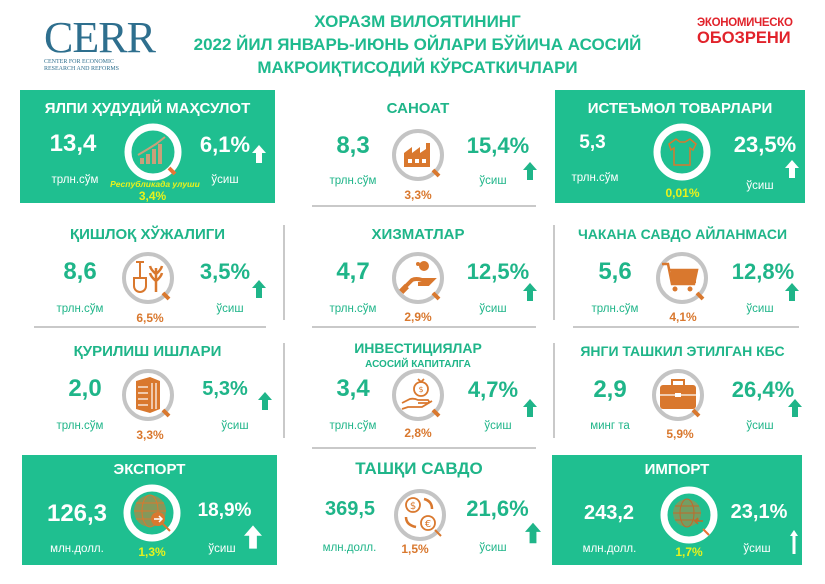 The width and height of the screenshot is (825, 584). I want to click on card-title: ТАШҚИ САВДО, so click(419, 468).